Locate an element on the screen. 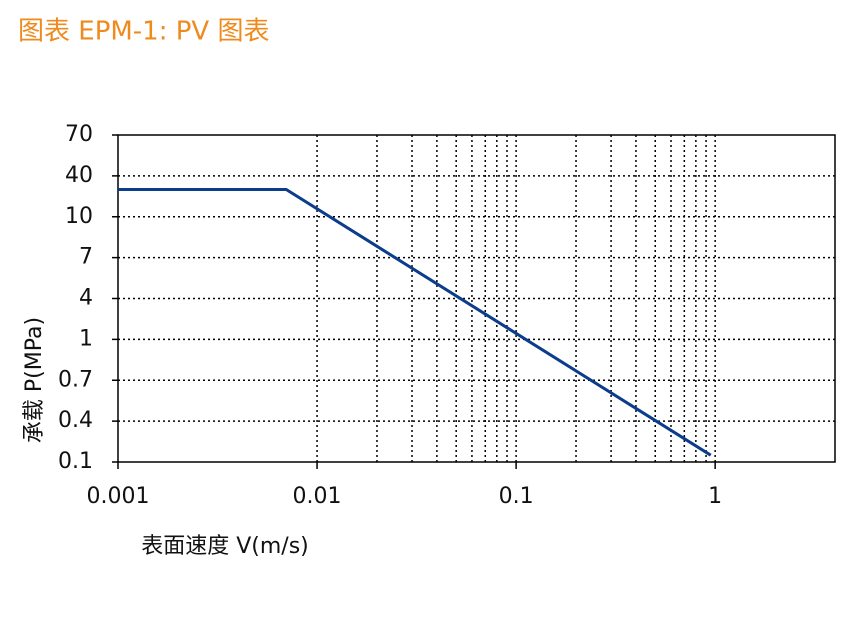  y-tick-label: 0.7 is located at coordinates (75, 379).